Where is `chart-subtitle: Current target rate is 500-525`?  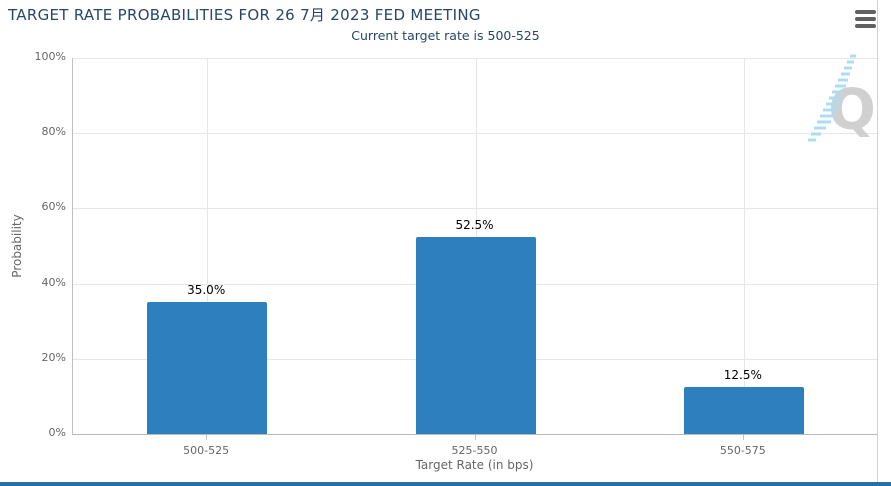
chart-subtitle: Current target rate is 500-525 is located at coordinates (445, 35).